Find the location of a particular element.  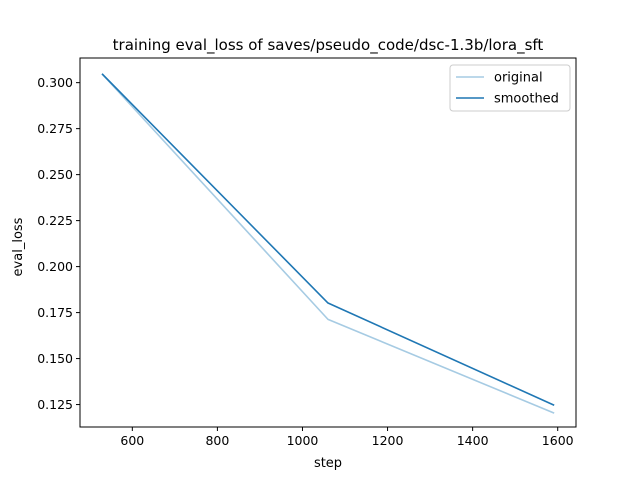

x-tick-label: 1200 is located at coordinates (388, 440).